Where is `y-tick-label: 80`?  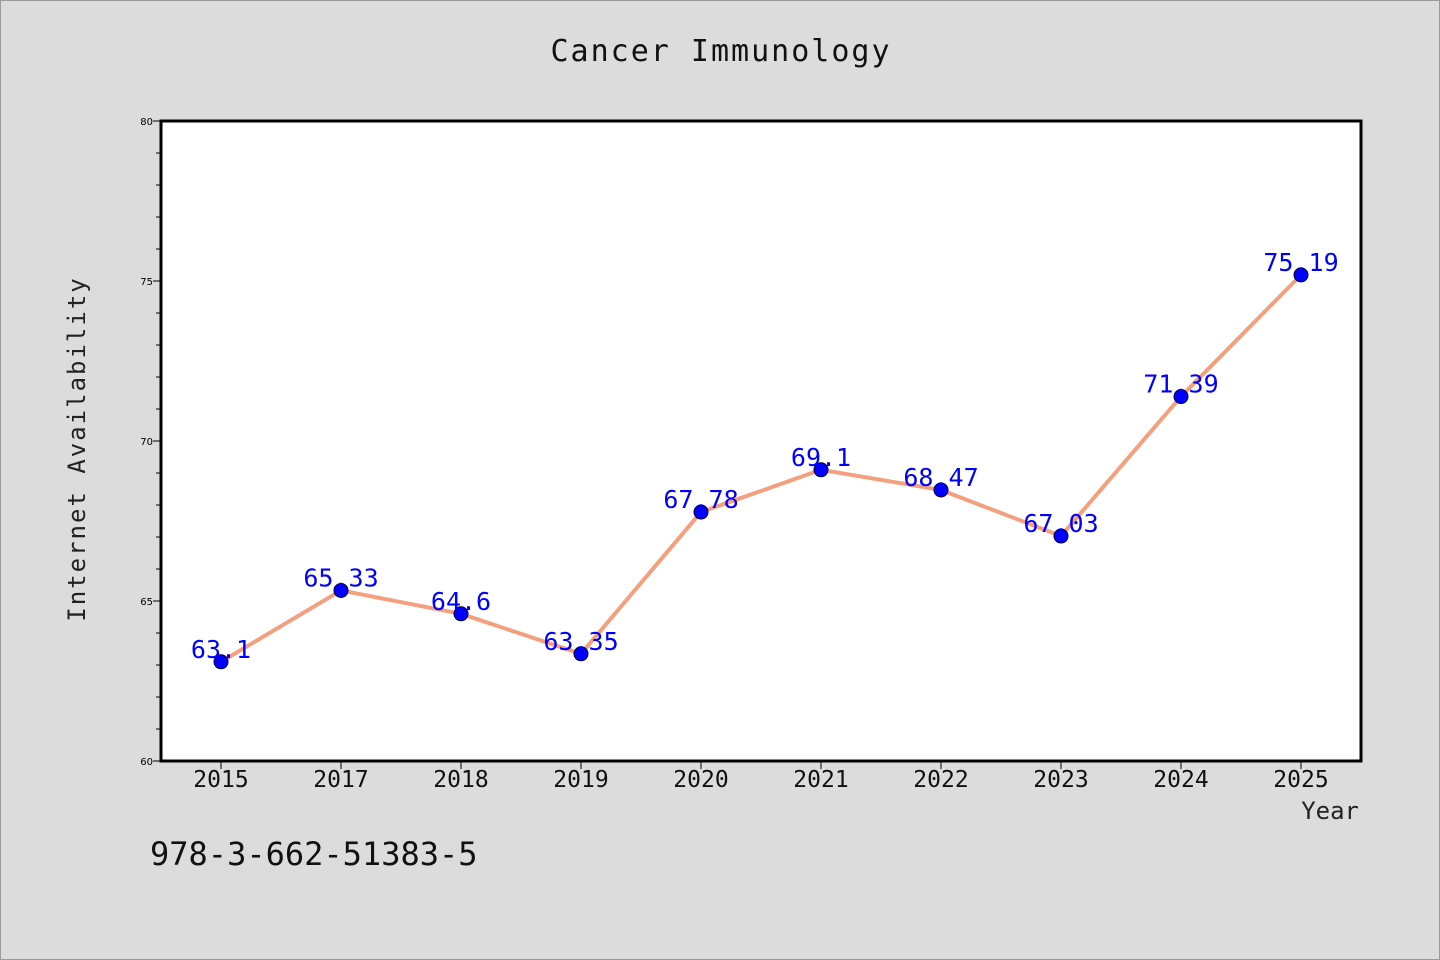
y-tick-label: 80 is located at coordinates (146, 122).